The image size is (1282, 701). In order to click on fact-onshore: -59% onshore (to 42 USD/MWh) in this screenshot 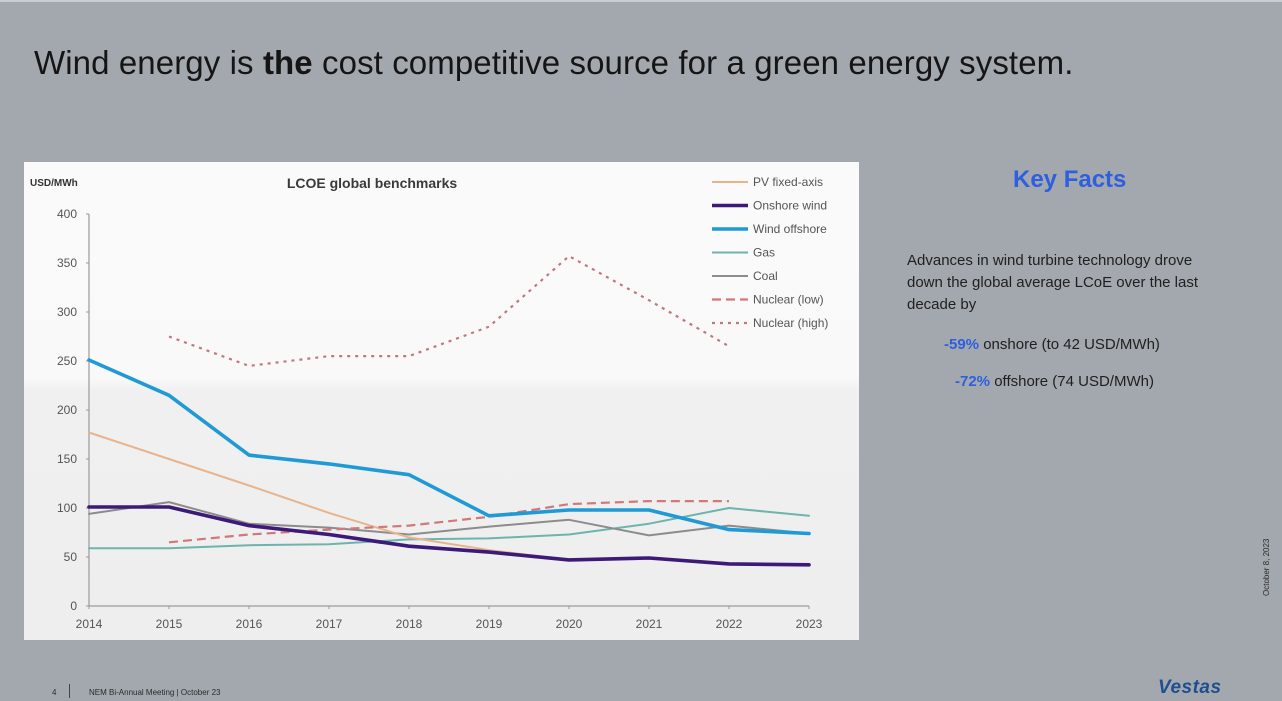, I will do `click(1052, 344)`.